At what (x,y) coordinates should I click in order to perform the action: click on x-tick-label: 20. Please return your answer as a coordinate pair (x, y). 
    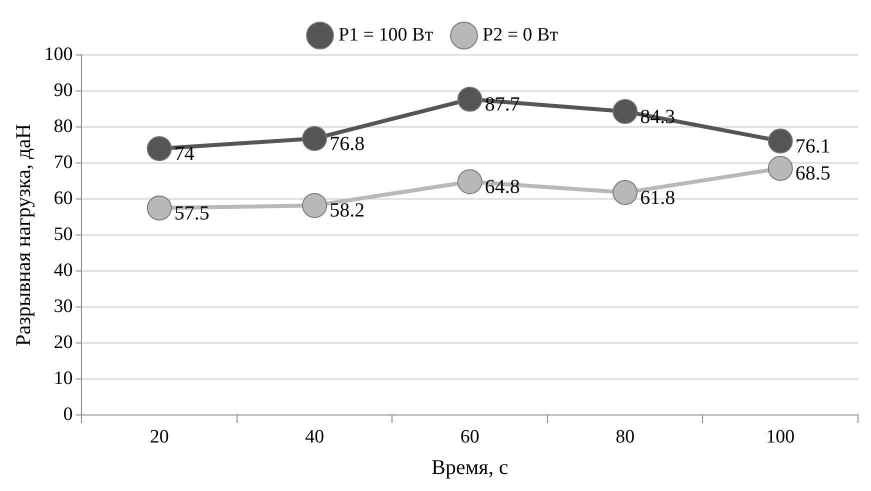
    Looking at the image, I should click on (159, 437).